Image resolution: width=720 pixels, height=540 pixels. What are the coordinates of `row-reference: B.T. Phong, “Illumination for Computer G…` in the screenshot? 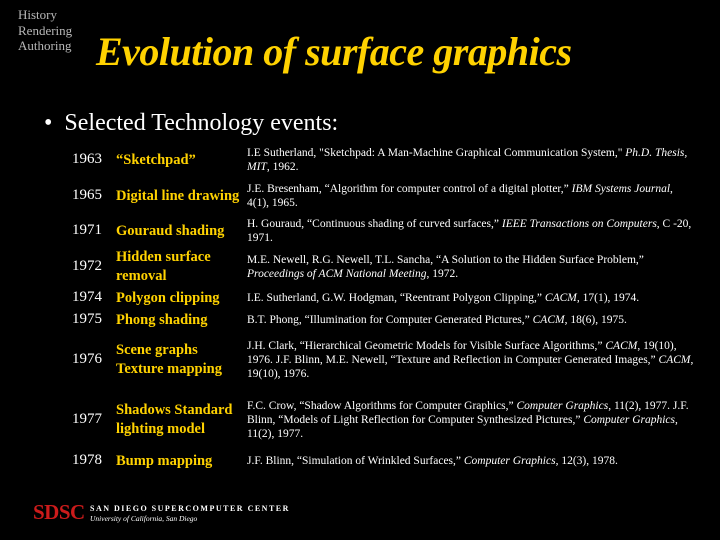 It's located at (472, 320).